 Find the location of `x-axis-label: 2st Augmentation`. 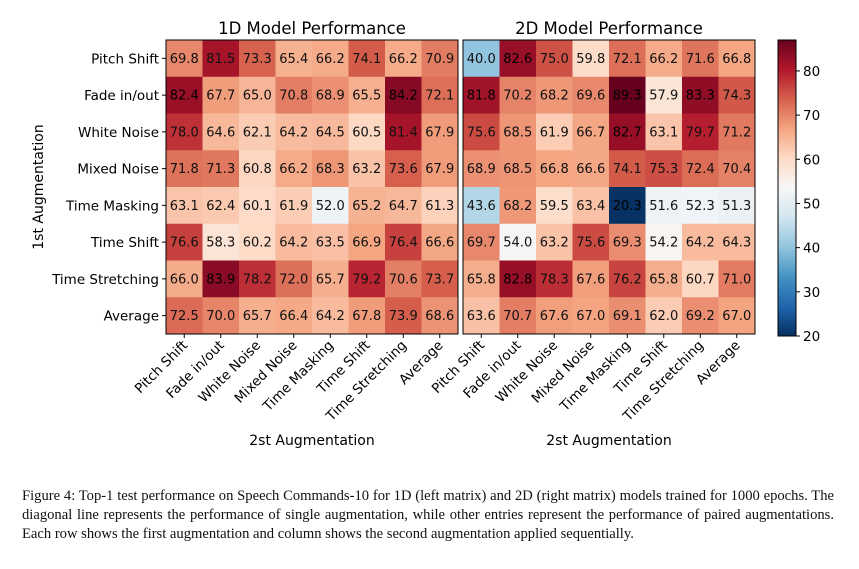

x-axis-label: 2st Augmentation is located at coordinates (312, 441).